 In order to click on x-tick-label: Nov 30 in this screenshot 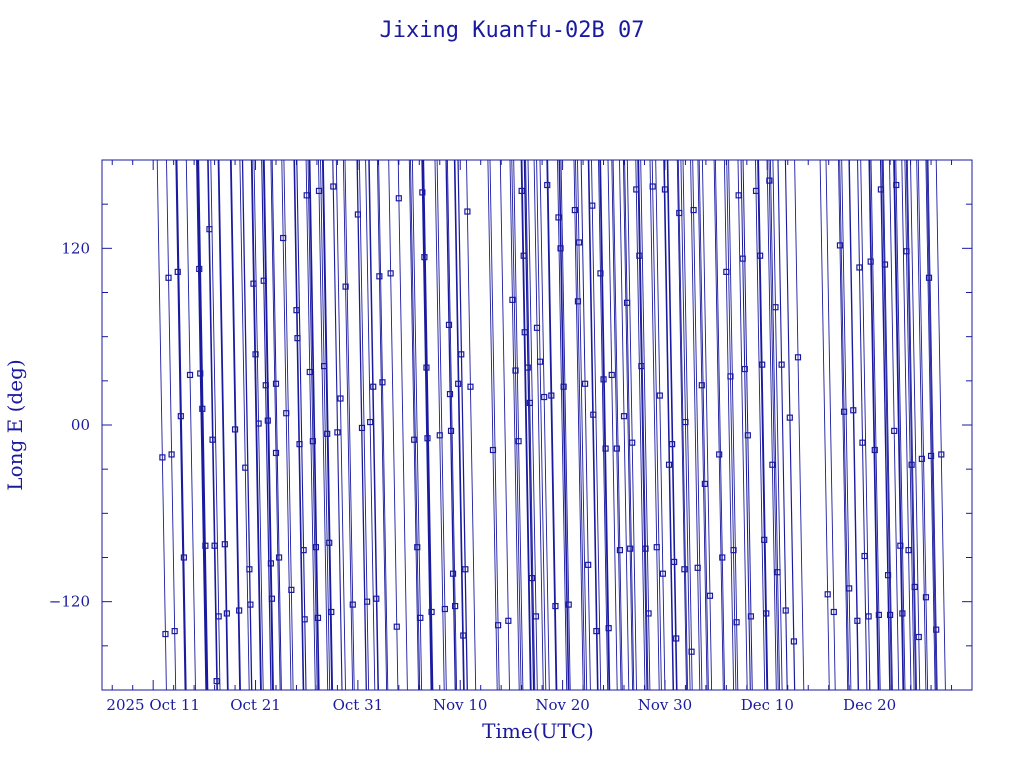, I will do `click(665, 705)`.